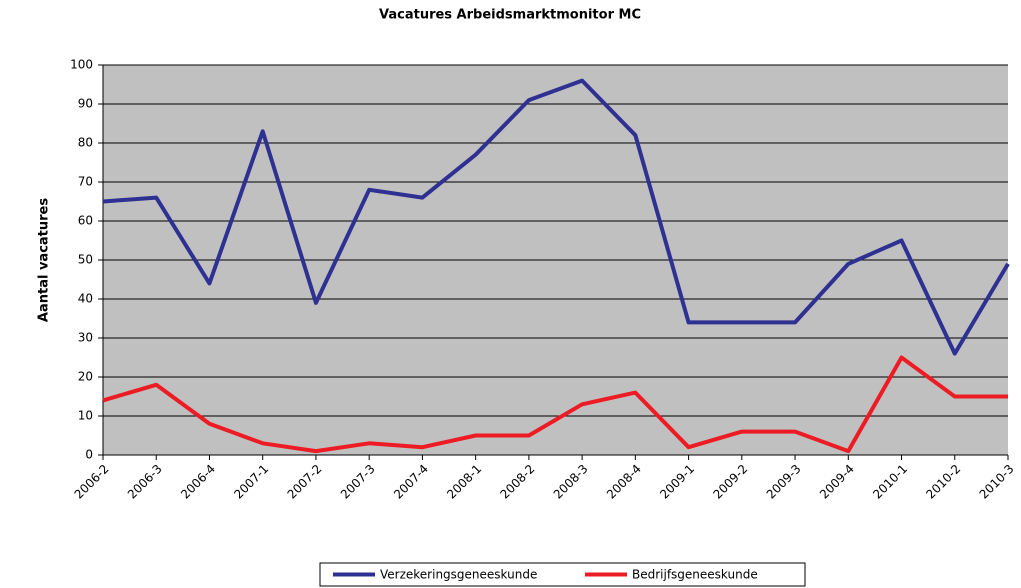  What do you see at coordinates (85, 377) in the screenshot?
I see `y-tick-label: 20` at bounding box center [85, 377].